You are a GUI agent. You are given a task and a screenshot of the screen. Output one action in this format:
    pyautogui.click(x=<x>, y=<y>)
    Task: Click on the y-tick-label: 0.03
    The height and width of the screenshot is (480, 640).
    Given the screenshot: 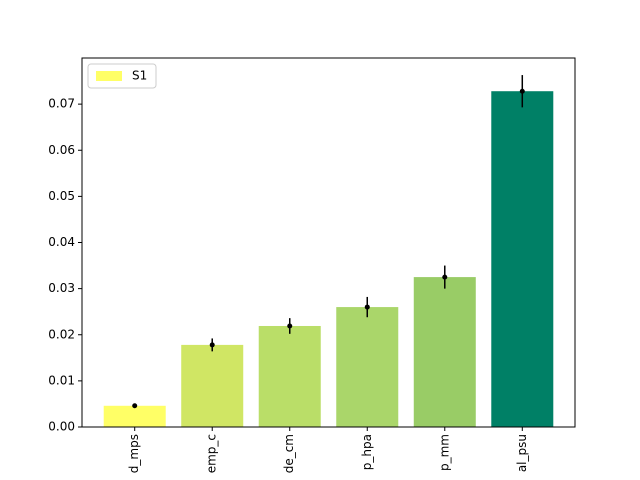 What is the action you would take?
    pyautogui.click(x=61, y=288)
    